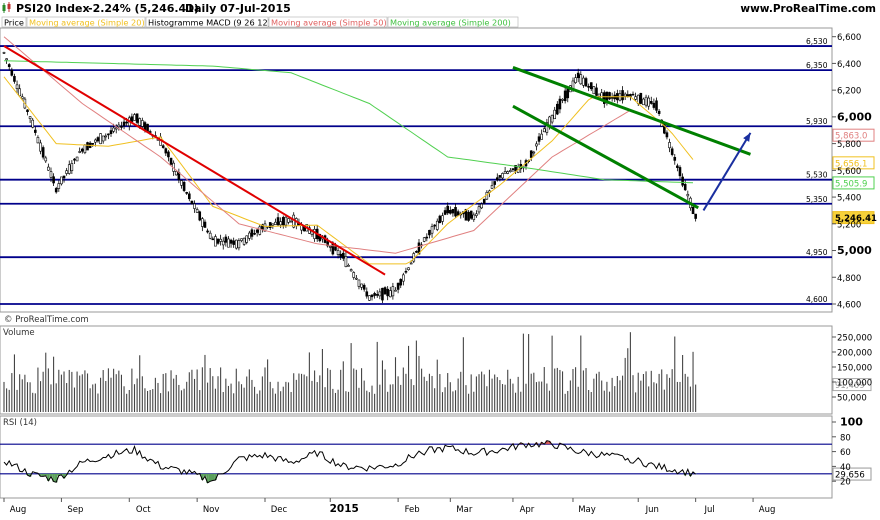 The width and height of the screenshot is (880, 520). Describe the element at coordinates (709, 510) in the screenshot. I see `x-tick-label: Jul` at that location.